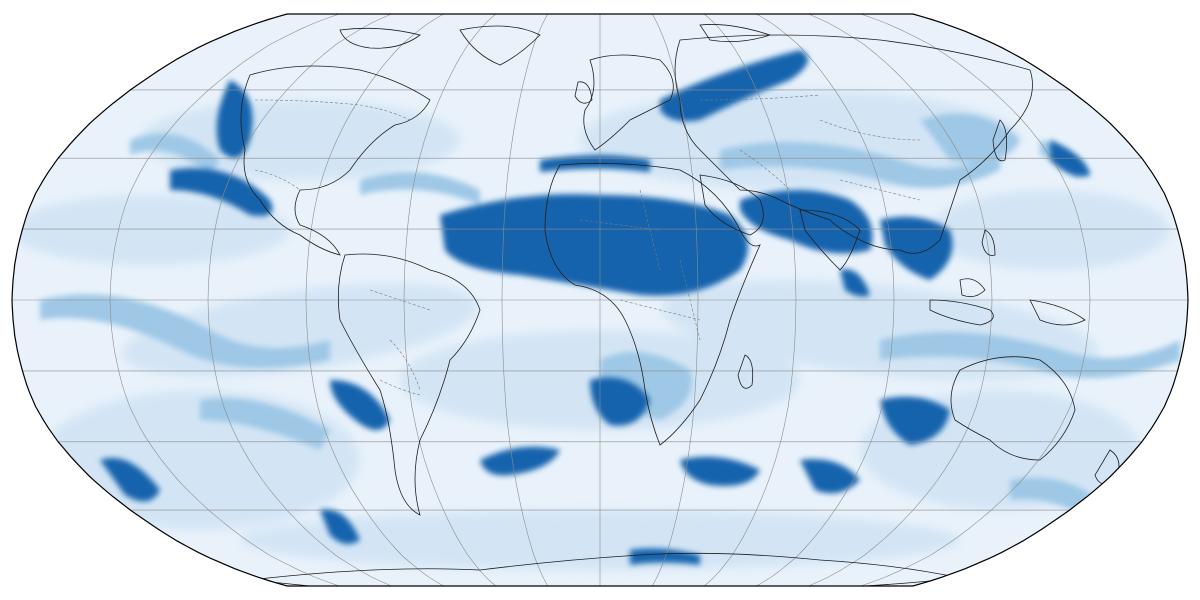 This screenshot has width=1200, height=600. I want to click on dense-band-north-america-west, so click(234, 119).